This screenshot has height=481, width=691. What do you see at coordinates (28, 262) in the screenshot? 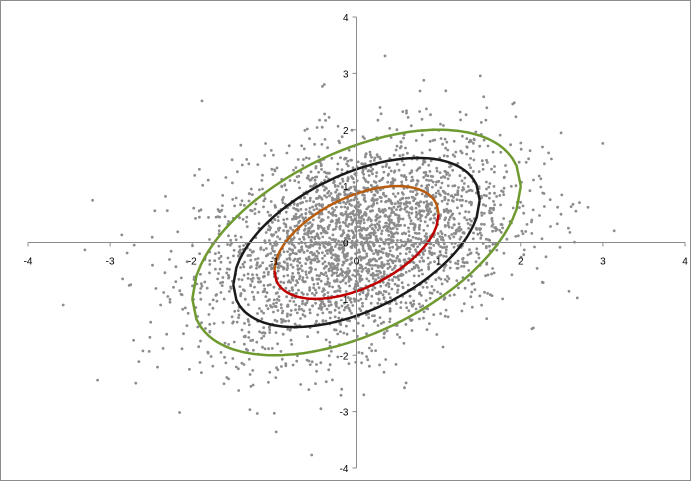
I see `x-tick-label: -4` at bounding box center [28, 262].